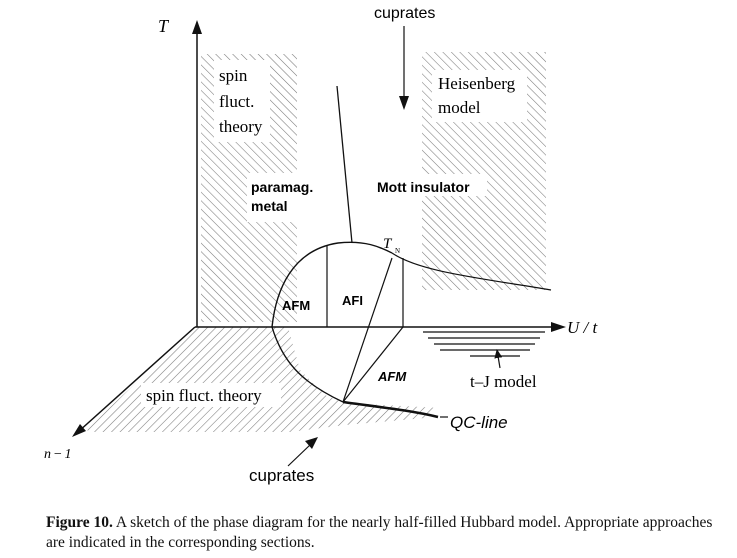 Image resolution: width=737 pixels, height=558 pixels. Describe the element at coordinates (352, 300) in the screenshot. I see `afi-label: AFI` at that location.